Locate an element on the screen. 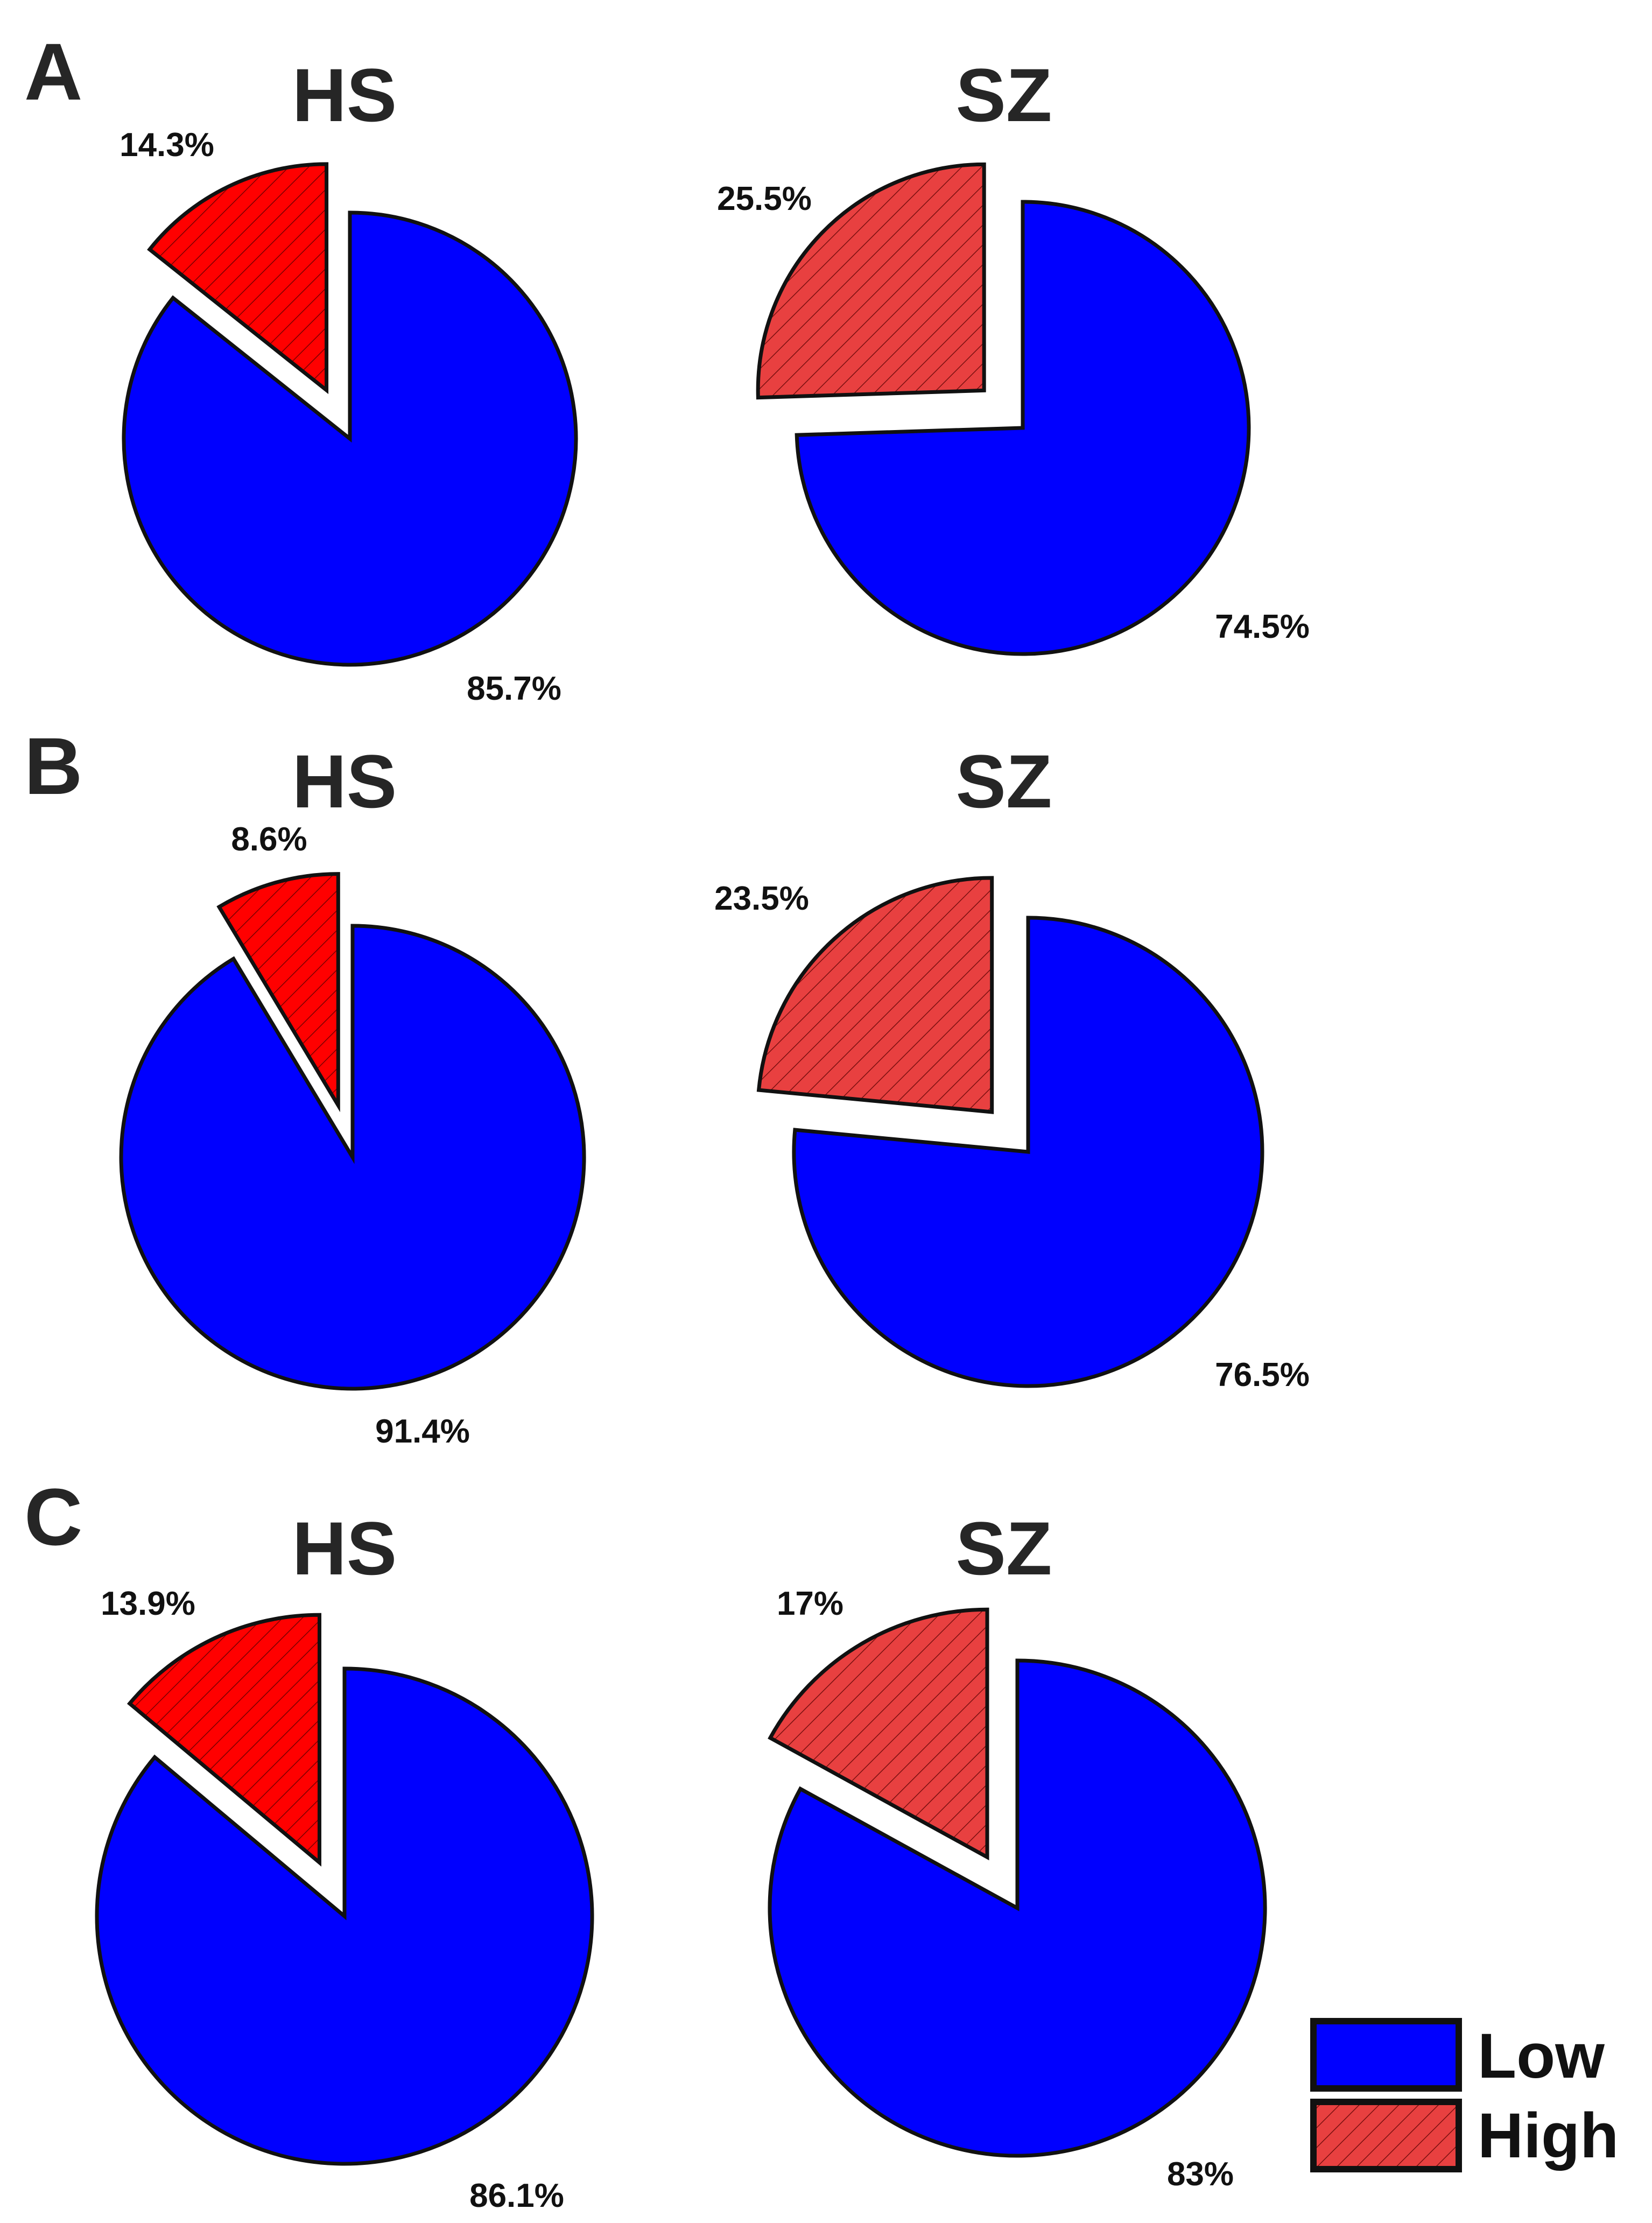  pie-b-sz-high-label: 23.5% is located at coordinates (761, 898).